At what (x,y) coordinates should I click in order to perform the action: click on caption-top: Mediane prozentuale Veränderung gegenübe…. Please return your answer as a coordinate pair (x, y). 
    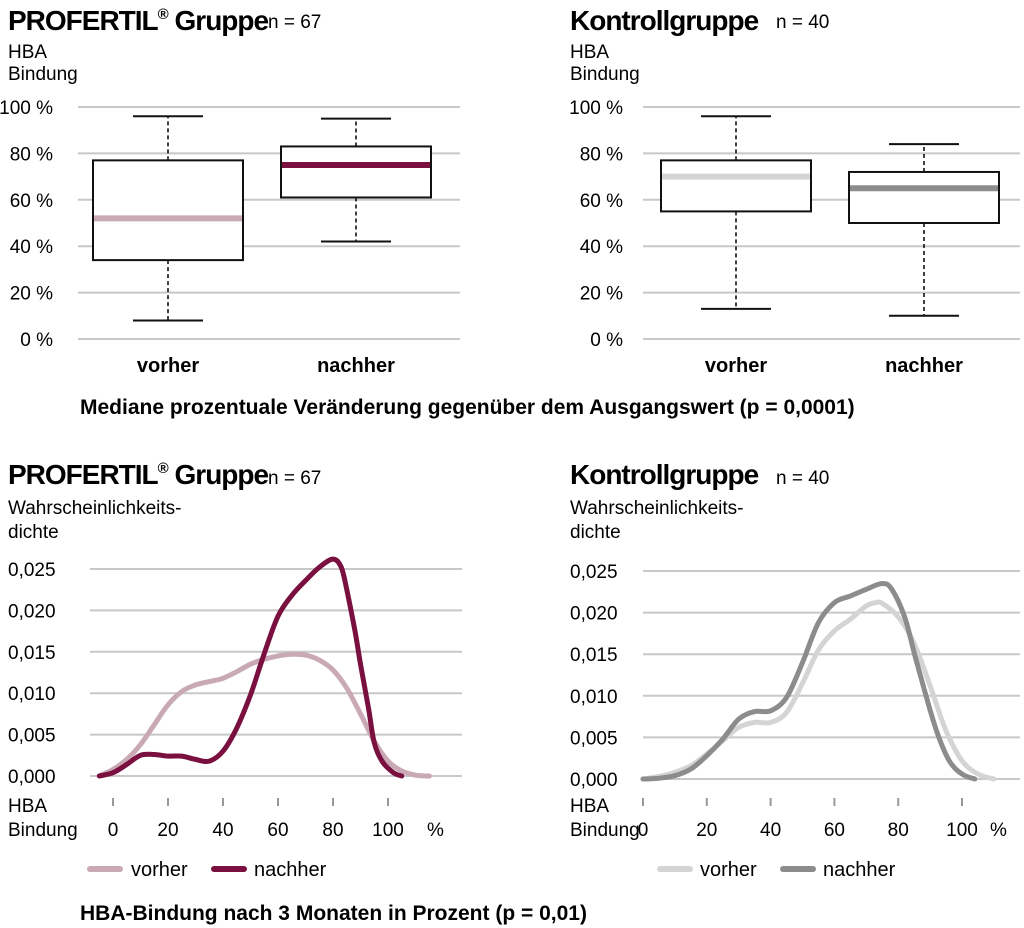
    Looking at the image, I should click on (467, 407).